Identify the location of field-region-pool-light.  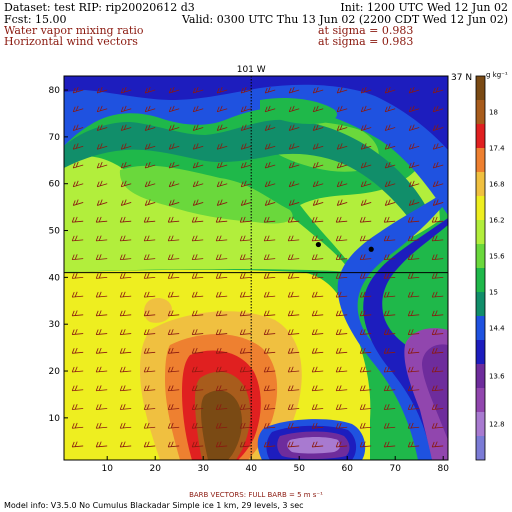
(314, 445).